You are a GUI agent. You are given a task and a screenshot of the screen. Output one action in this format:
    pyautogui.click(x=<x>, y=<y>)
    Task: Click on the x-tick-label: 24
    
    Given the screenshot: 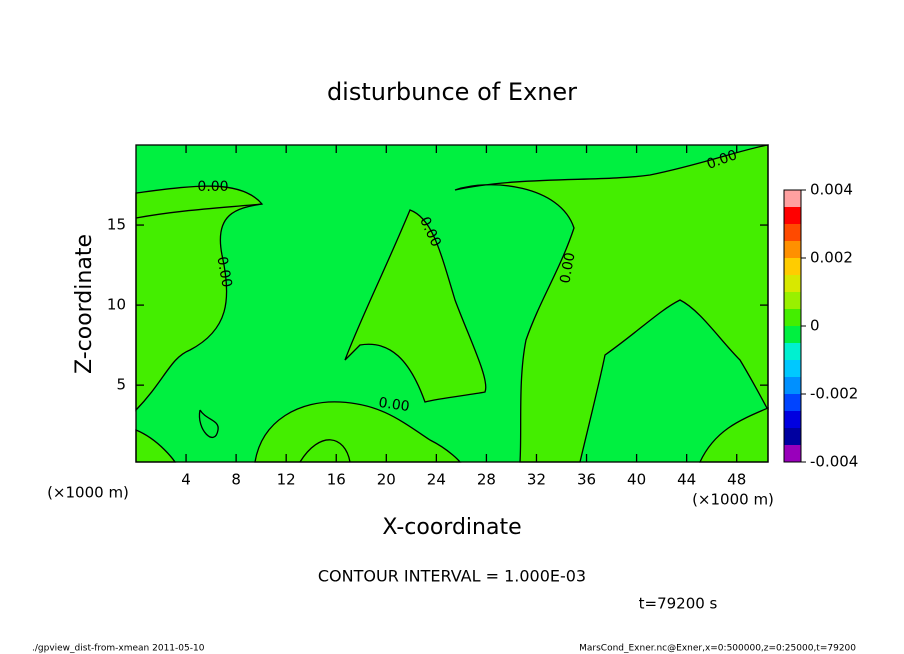 What is the action you would take?
    pyautogui.click(x=436, y=480)
    